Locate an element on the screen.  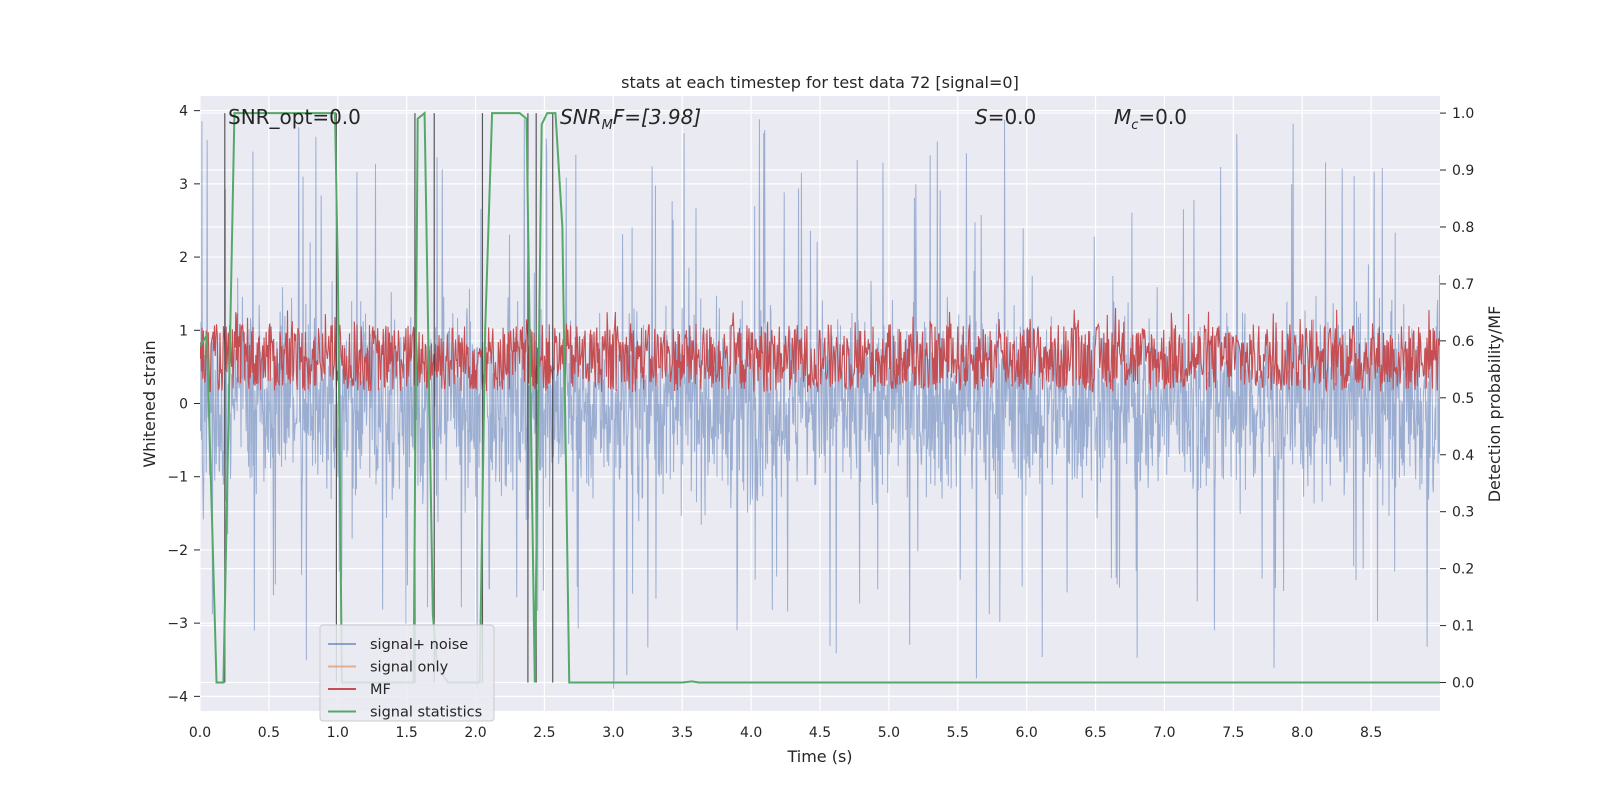
y-right-tick-label: 0.2 is located at coordinates (1463, 570).